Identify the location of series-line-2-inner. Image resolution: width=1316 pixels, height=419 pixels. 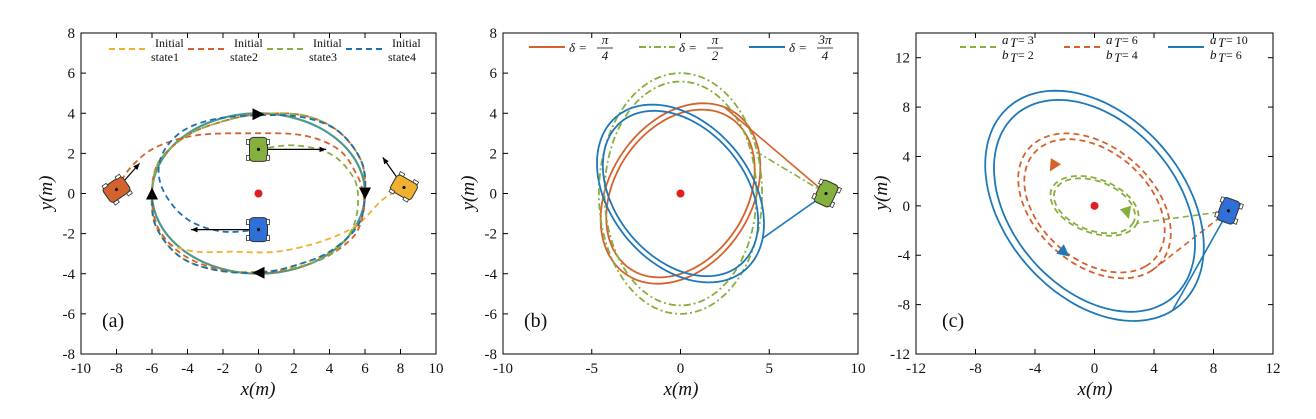
(1094, 206).